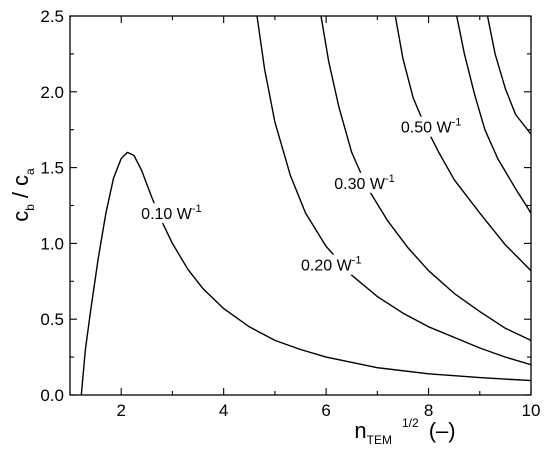 The height and width of the screenshot is (452, 550). I want to click on contour-label-4: 0.50 W-1, so click(431, 126).